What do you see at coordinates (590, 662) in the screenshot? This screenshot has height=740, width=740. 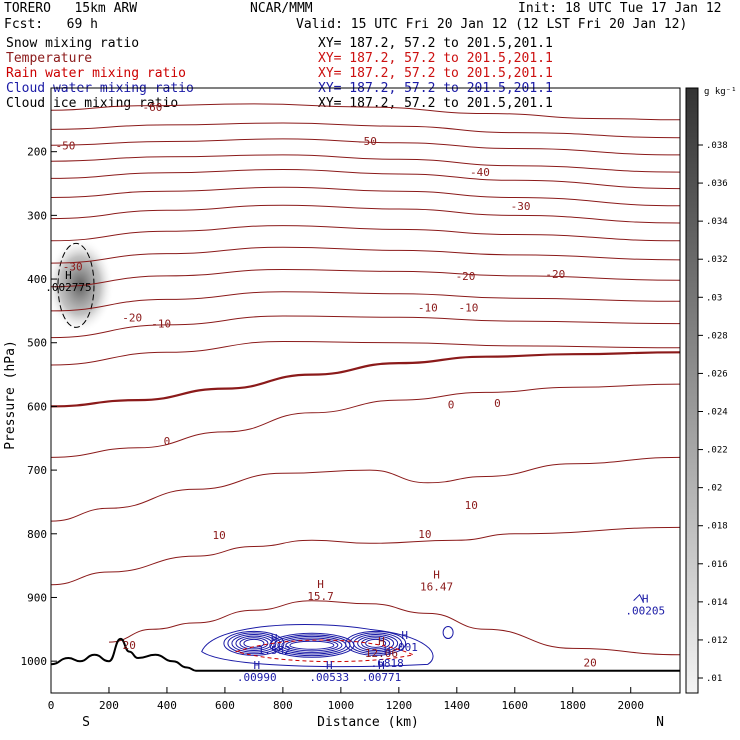 I see `contour-label-19: 20` at bounding box center [590, 662].